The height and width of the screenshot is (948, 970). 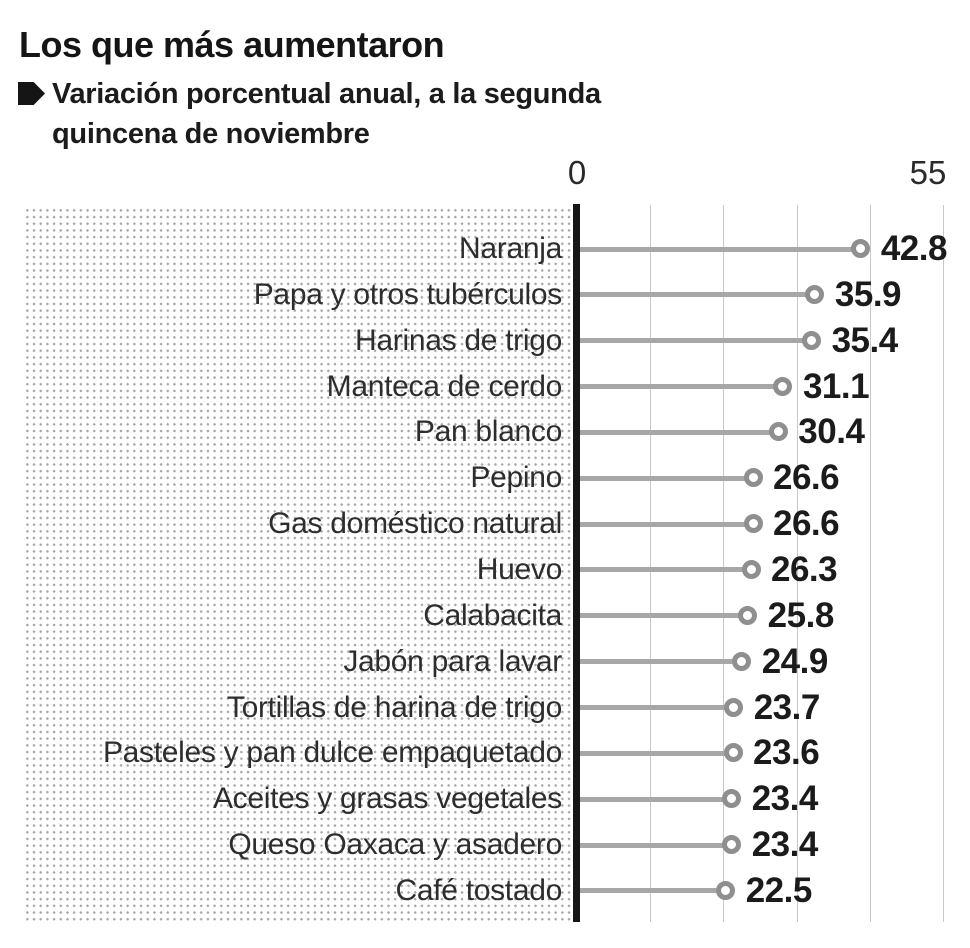 What do you see at coordinates (415, 524) in the screenshot?
I see `row-label: Gas doméstico natural` at bounding box center [415, 524].